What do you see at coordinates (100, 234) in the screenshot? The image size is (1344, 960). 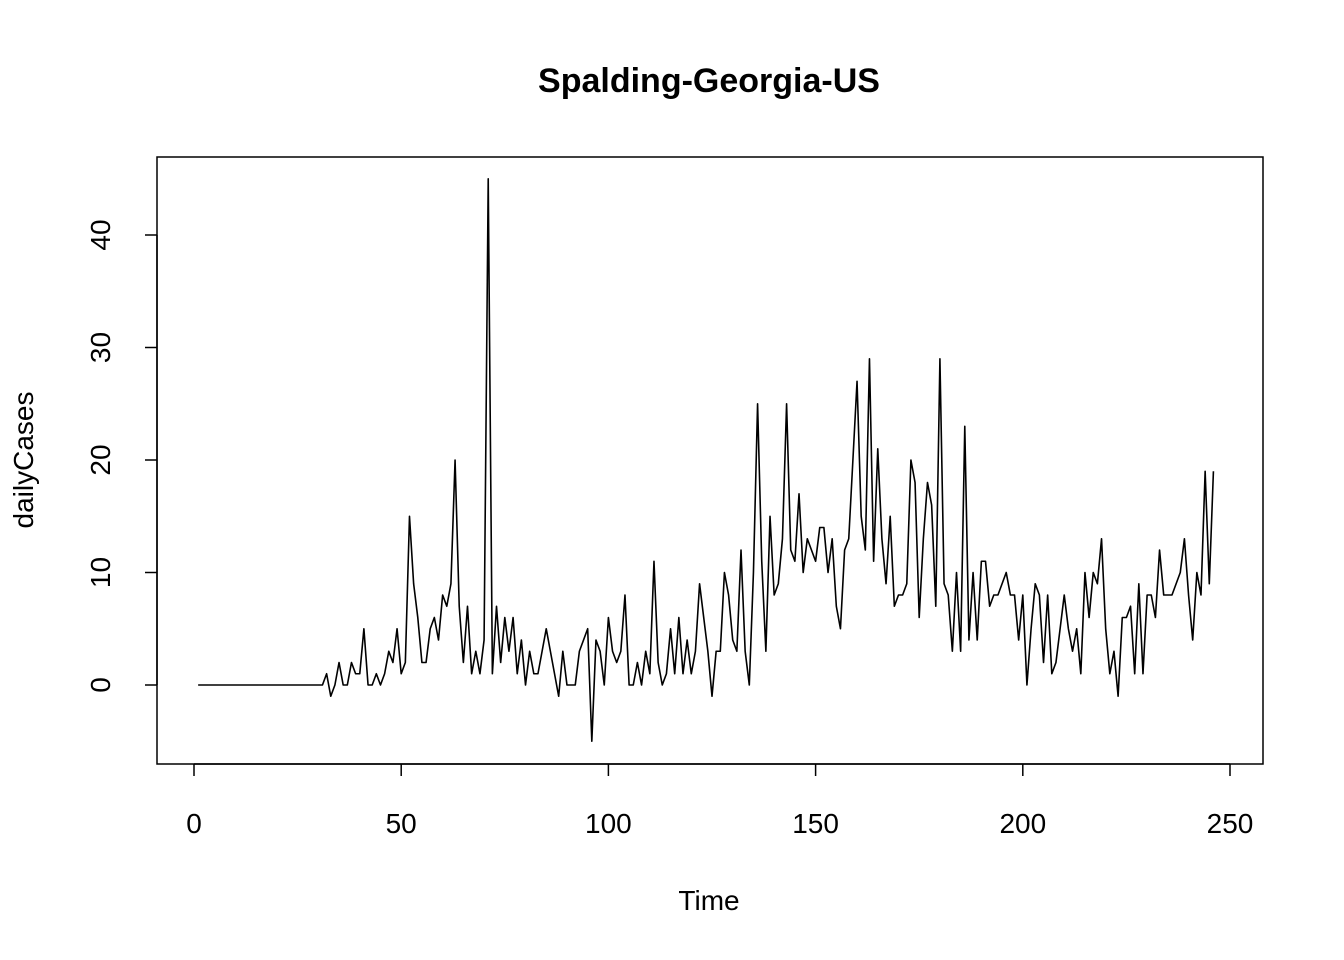 I see `y-tick-label: 40` at bounding box center [100, 234].